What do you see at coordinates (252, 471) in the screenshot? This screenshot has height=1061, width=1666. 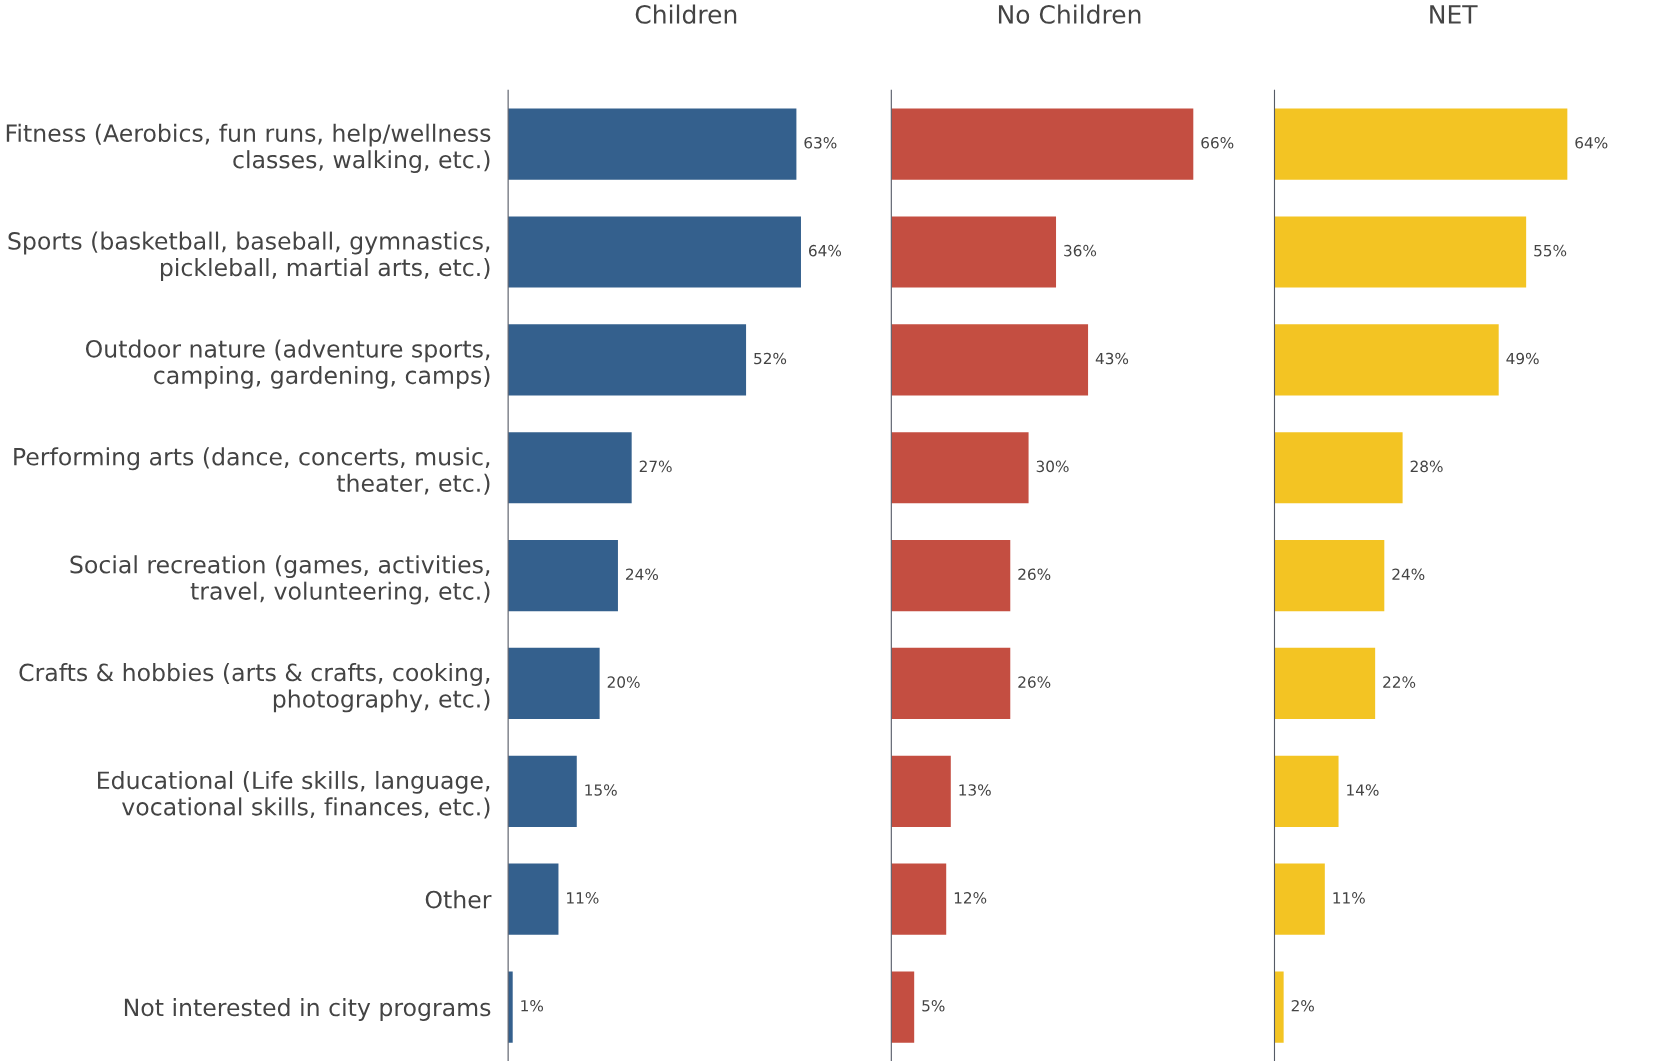 I see `y-tick-label: Performing arts (dance, concerts, music, theater, etc.)` at bounding box center [252, 471].